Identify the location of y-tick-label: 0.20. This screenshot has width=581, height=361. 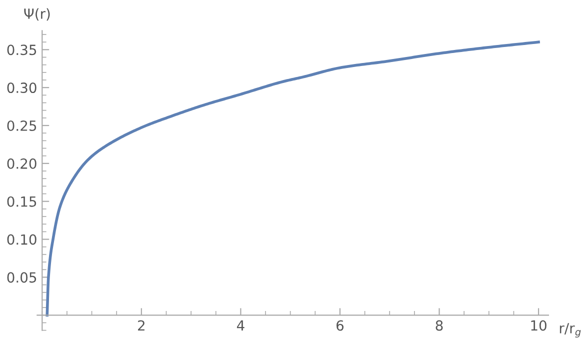
(21, 163).